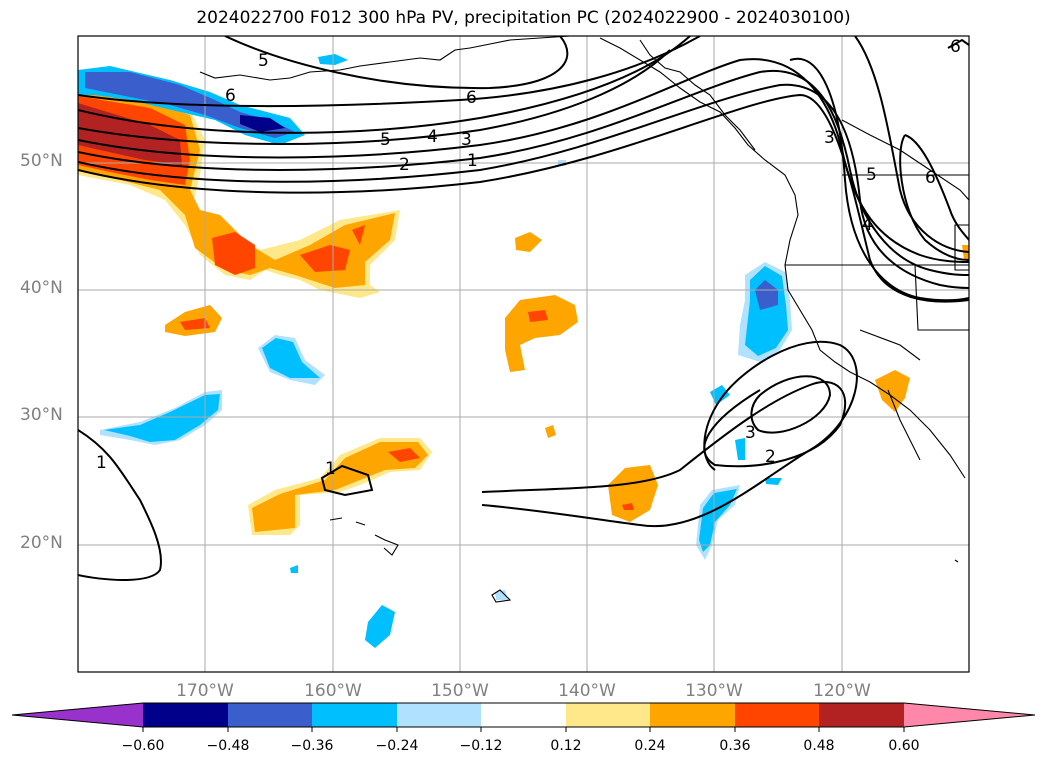 The height and width of the screenshot is (765, 1047). Describe the element at coordinates (460, 691) in the screenshot. I see `lon-label-150w: 150°W` at that location.